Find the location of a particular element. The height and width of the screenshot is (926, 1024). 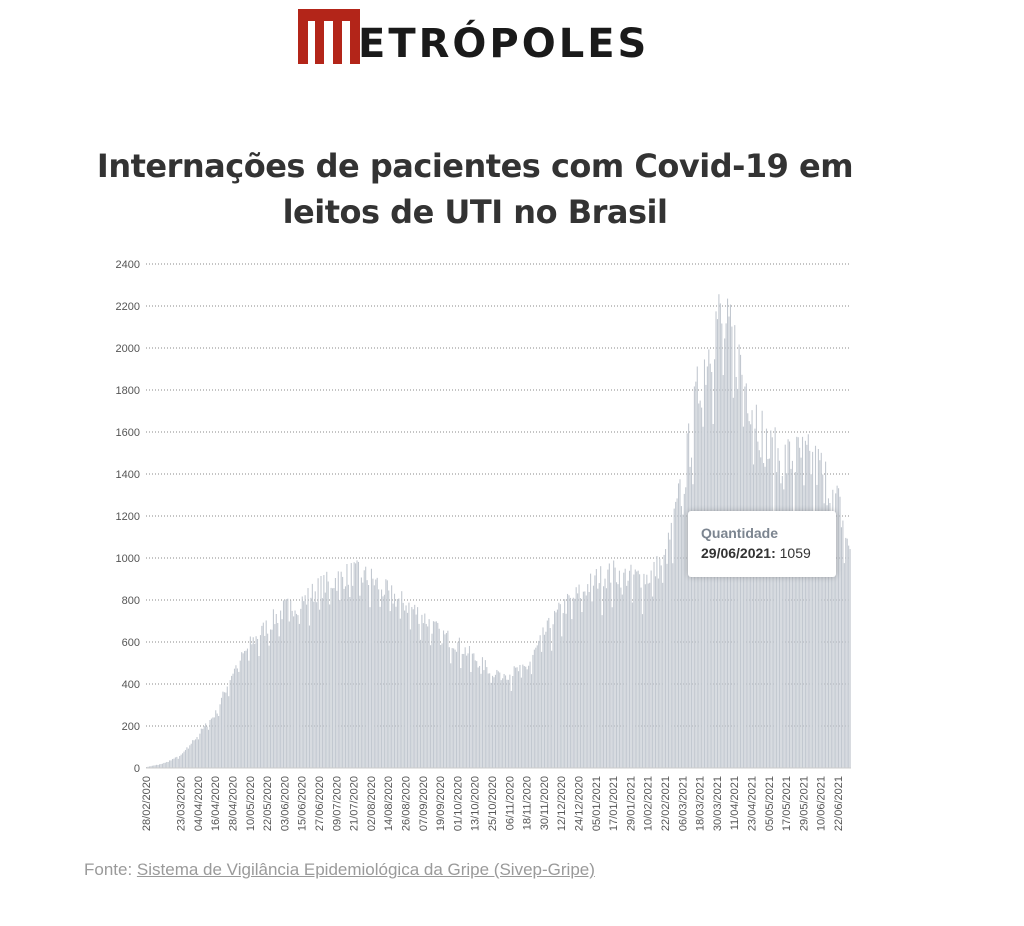

chart-tooltip: Quantidade 29/06/2021: 1059 is located at coordinates (762, 544).